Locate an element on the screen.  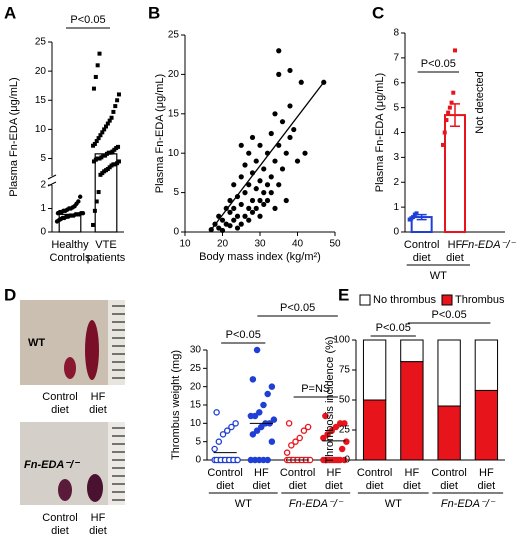
y-tick-label: 7 is located at coordinates (396, 58).